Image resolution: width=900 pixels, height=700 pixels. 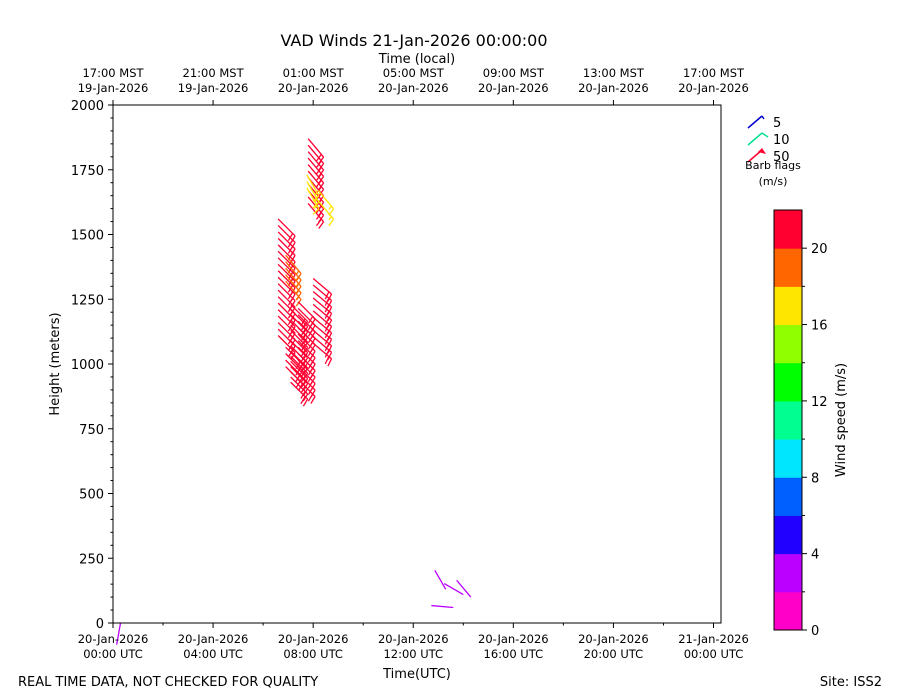 What do you see at coordinates (819, 249) in the screenshot?
I see `colorbar-tick-label: 20` at bounding box center [819, 249].